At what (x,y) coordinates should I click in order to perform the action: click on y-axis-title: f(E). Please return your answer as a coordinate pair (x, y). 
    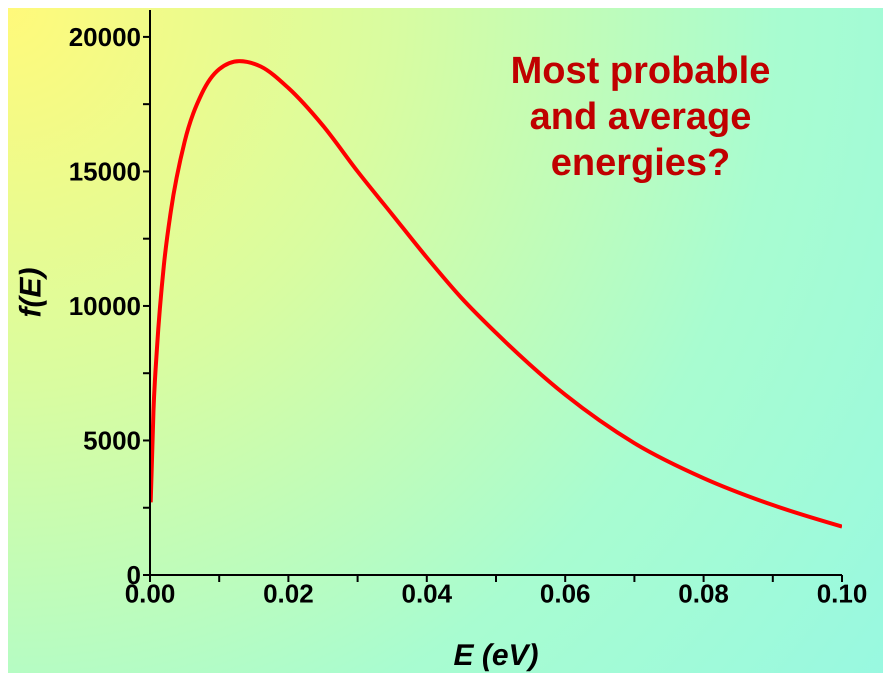
    Looking at the image, I should click on (31, 293).